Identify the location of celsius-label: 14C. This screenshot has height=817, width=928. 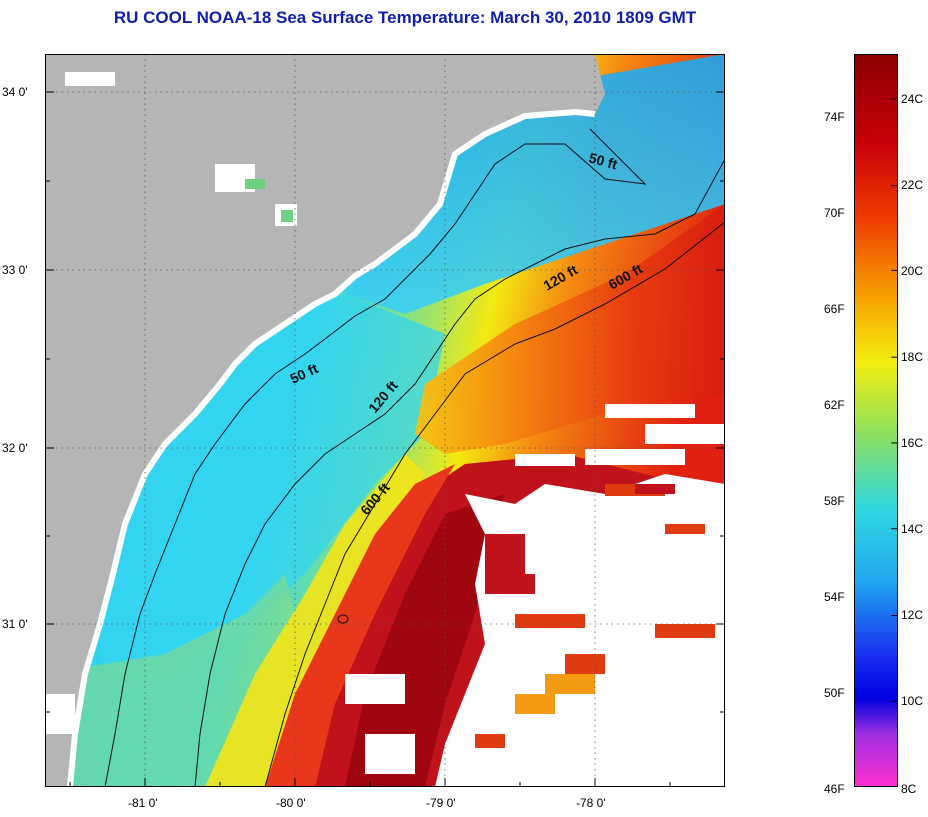
(912, 529).